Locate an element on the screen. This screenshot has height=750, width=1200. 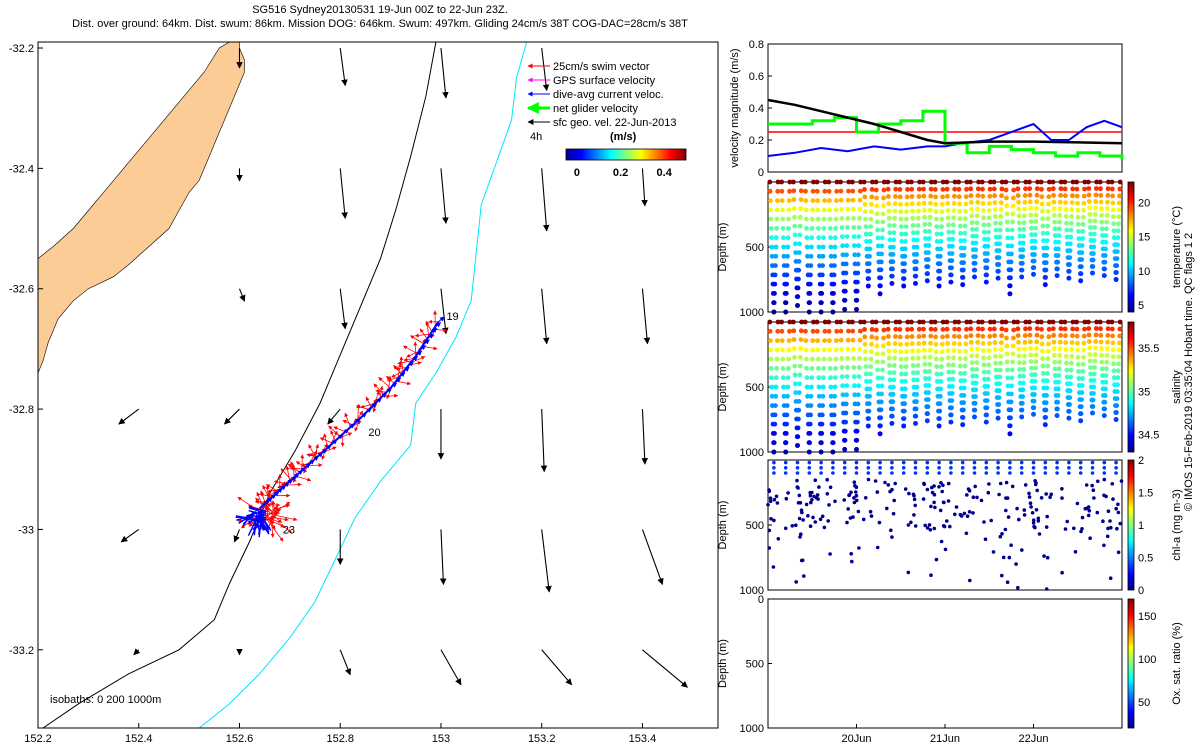
salinity-pt-28-u10 is located at coordinates (1105, 389).